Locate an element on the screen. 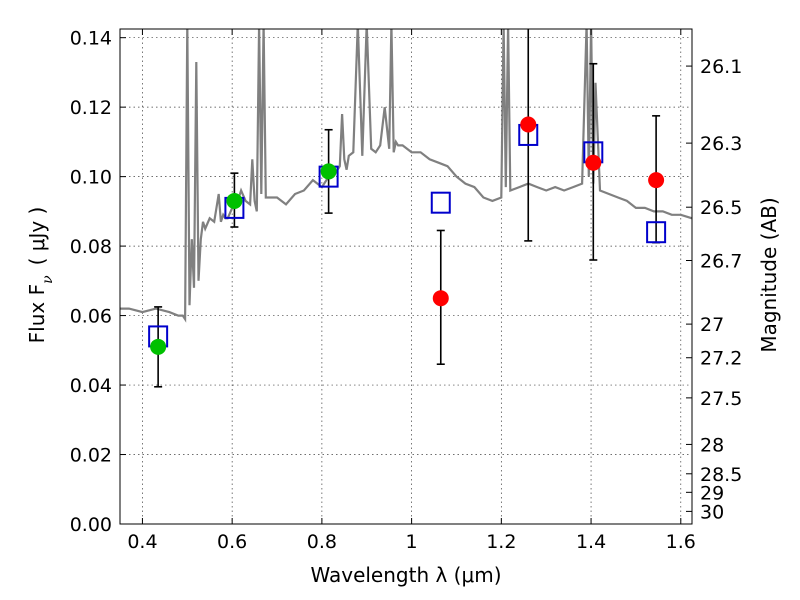 The image size is (800, 600). x-tick-label: 1 is located at coordinates (412, 542).